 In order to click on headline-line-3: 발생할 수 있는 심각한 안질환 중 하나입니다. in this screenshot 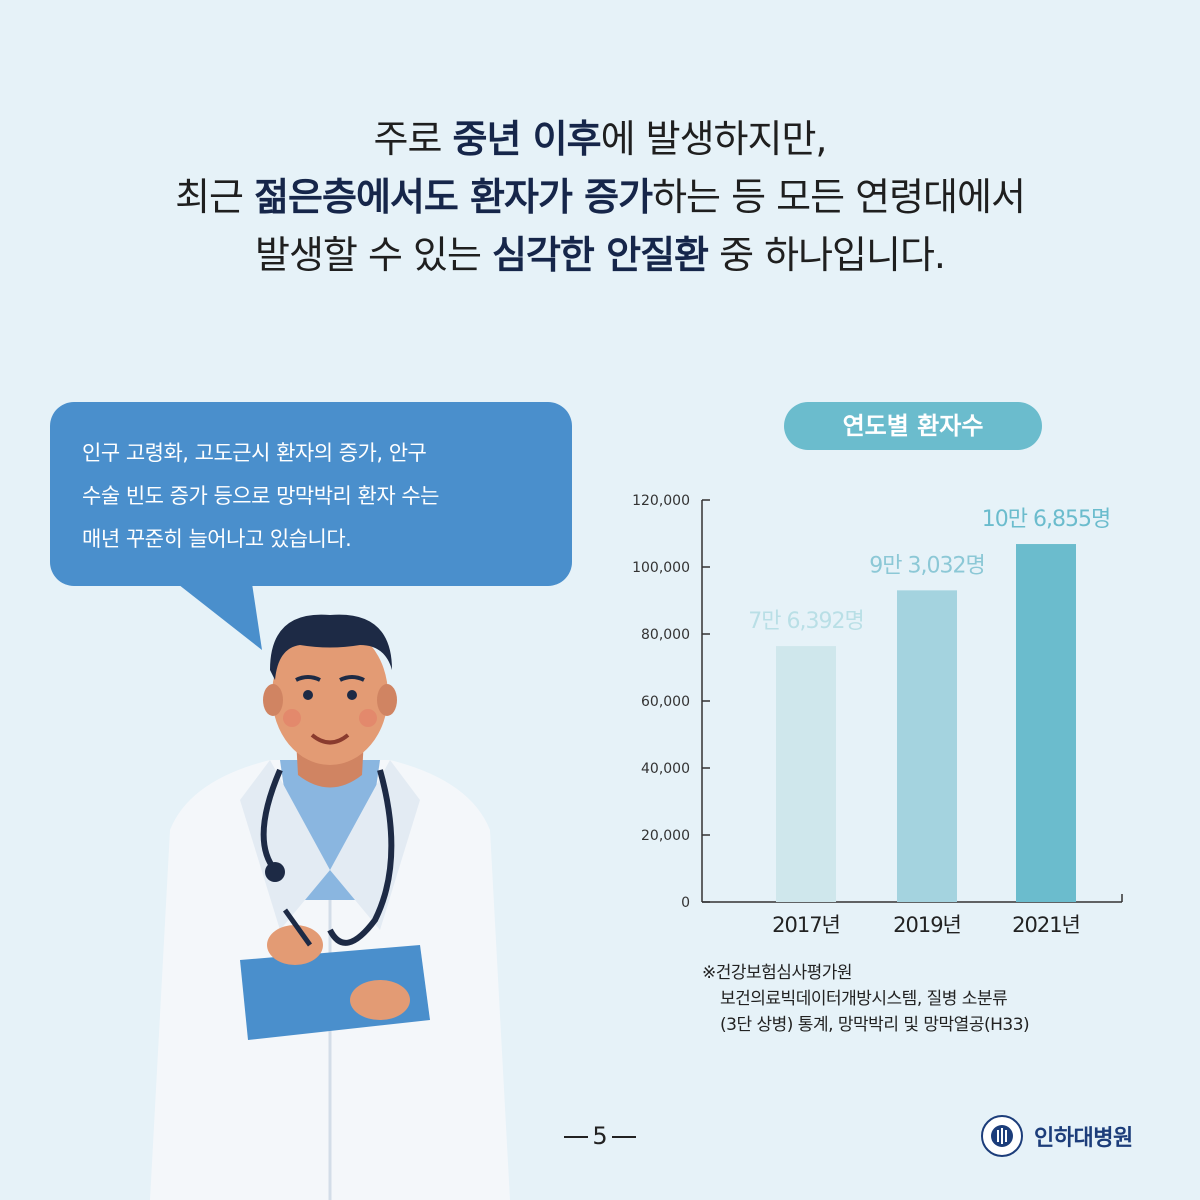, I will do `click(600, 255)`.